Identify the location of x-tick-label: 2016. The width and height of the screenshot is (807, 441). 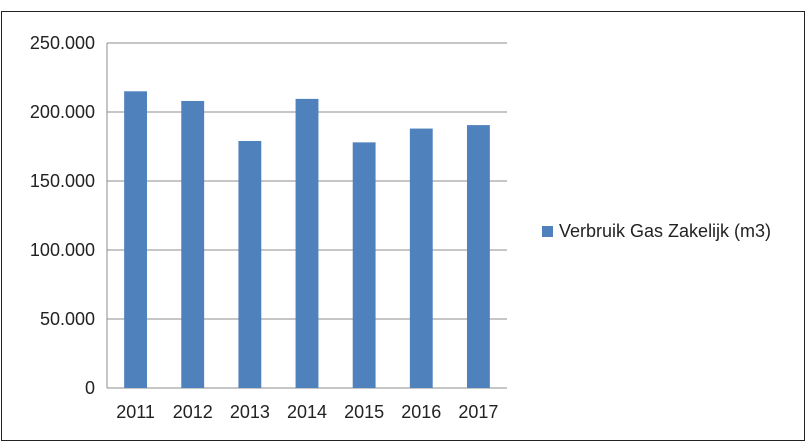
(421, 412).